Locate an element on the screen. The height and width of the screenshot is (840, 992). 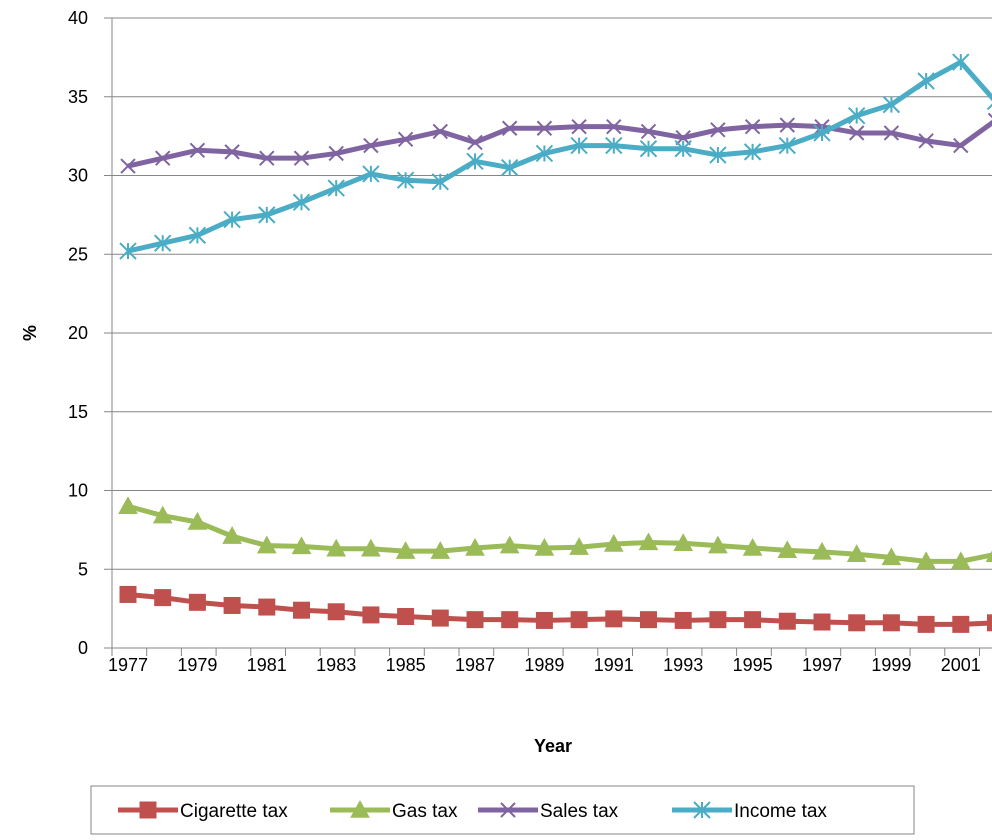
legend: Cigarette tax Gas tax Sales tax Income tax is located at coordinates (502, 810).